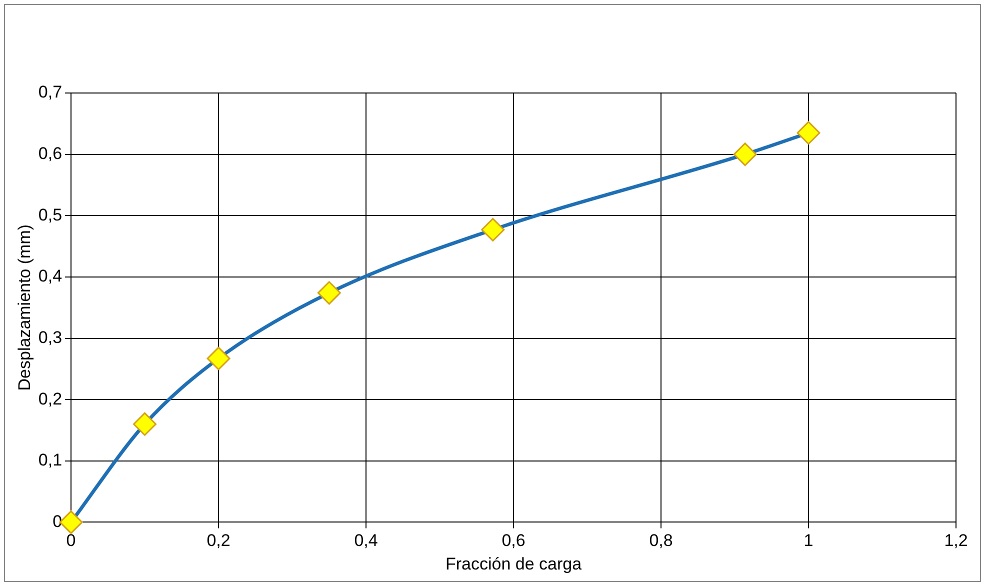 This screenshot has width=985, height=586. I want to click on x-tick-label: 0,8, so click(661, 540).